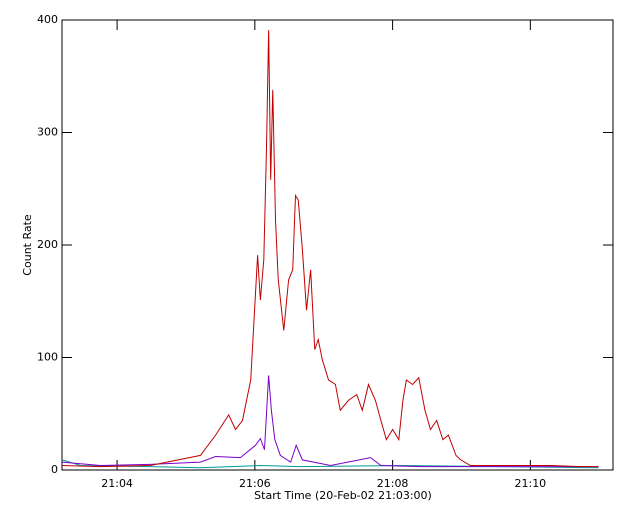 The image size is (640, 512). What do you see at coordinates (255, 483) in the screenshot?
I see `x-tick-label: 21:06` at bounding box center [255, 483].